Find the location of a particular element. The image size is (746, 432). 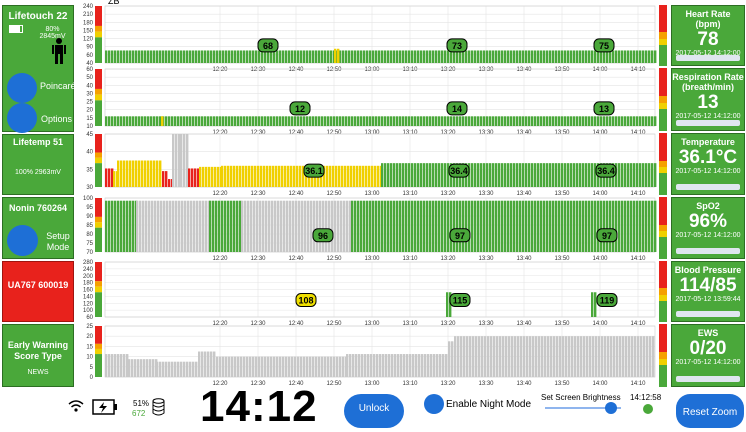

lifetemp-title: Lifetemp 51 is located at coordinates (37, 142).